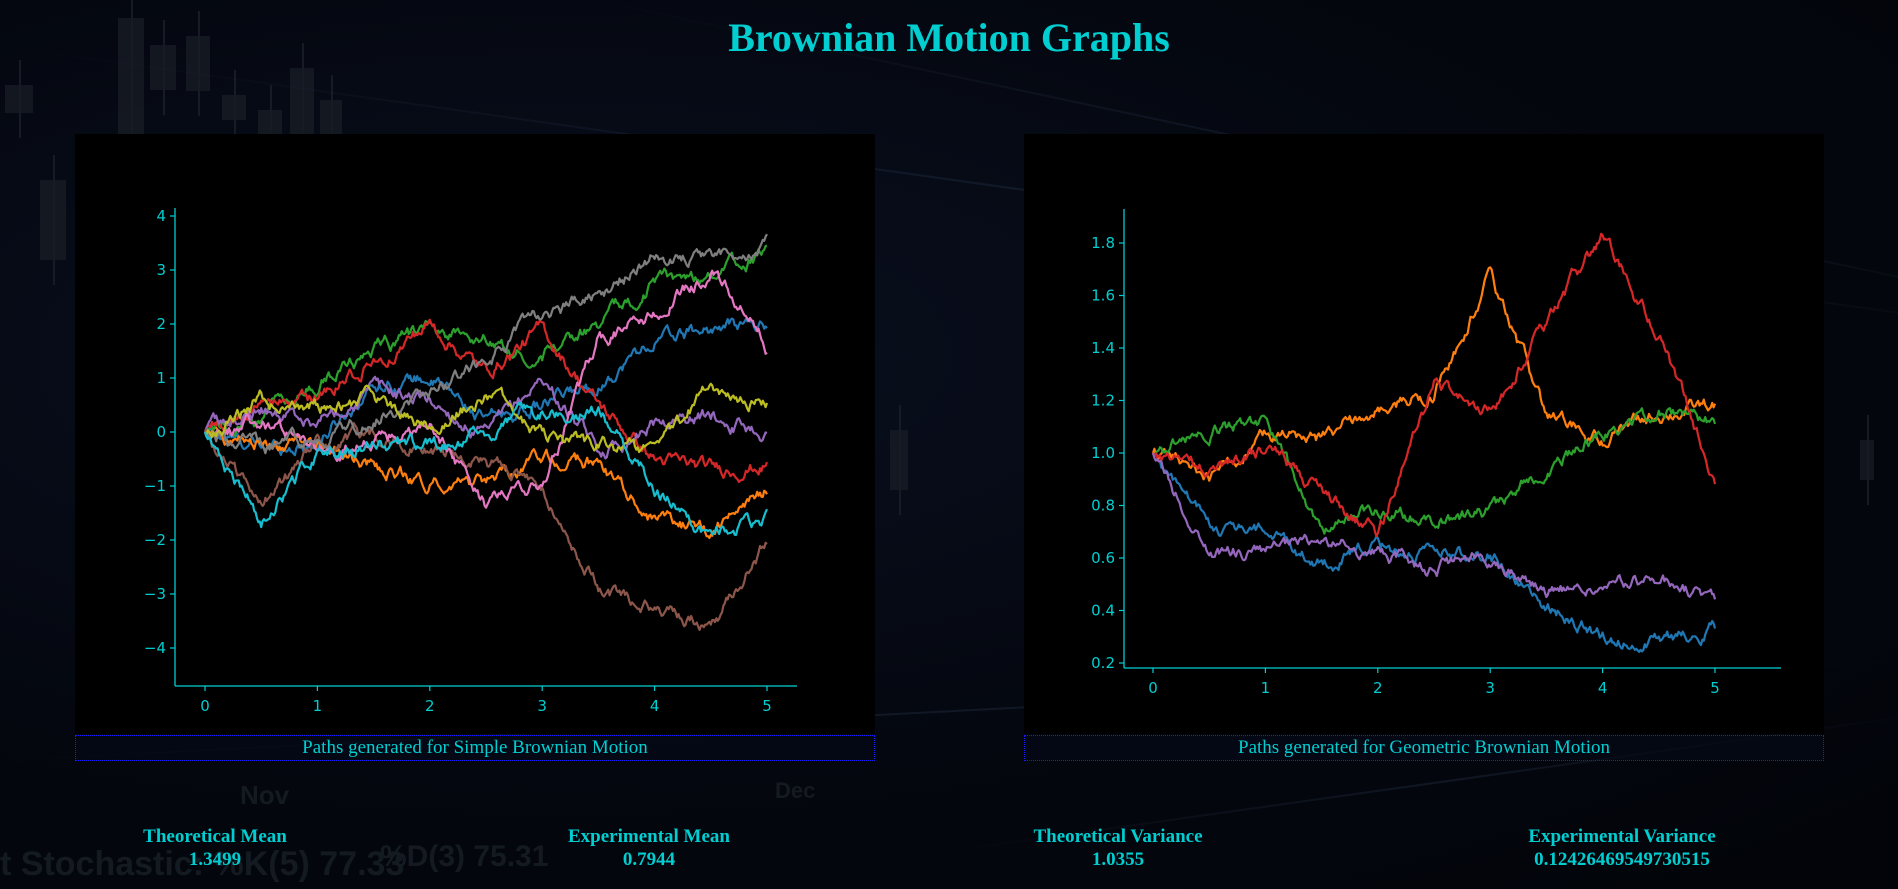 This screenshot has width=1898, height=889. What do you see at coordinates (161, 270) in the screenshot?
I see `y-tick-label: 3` at bounding box center [161, 270].